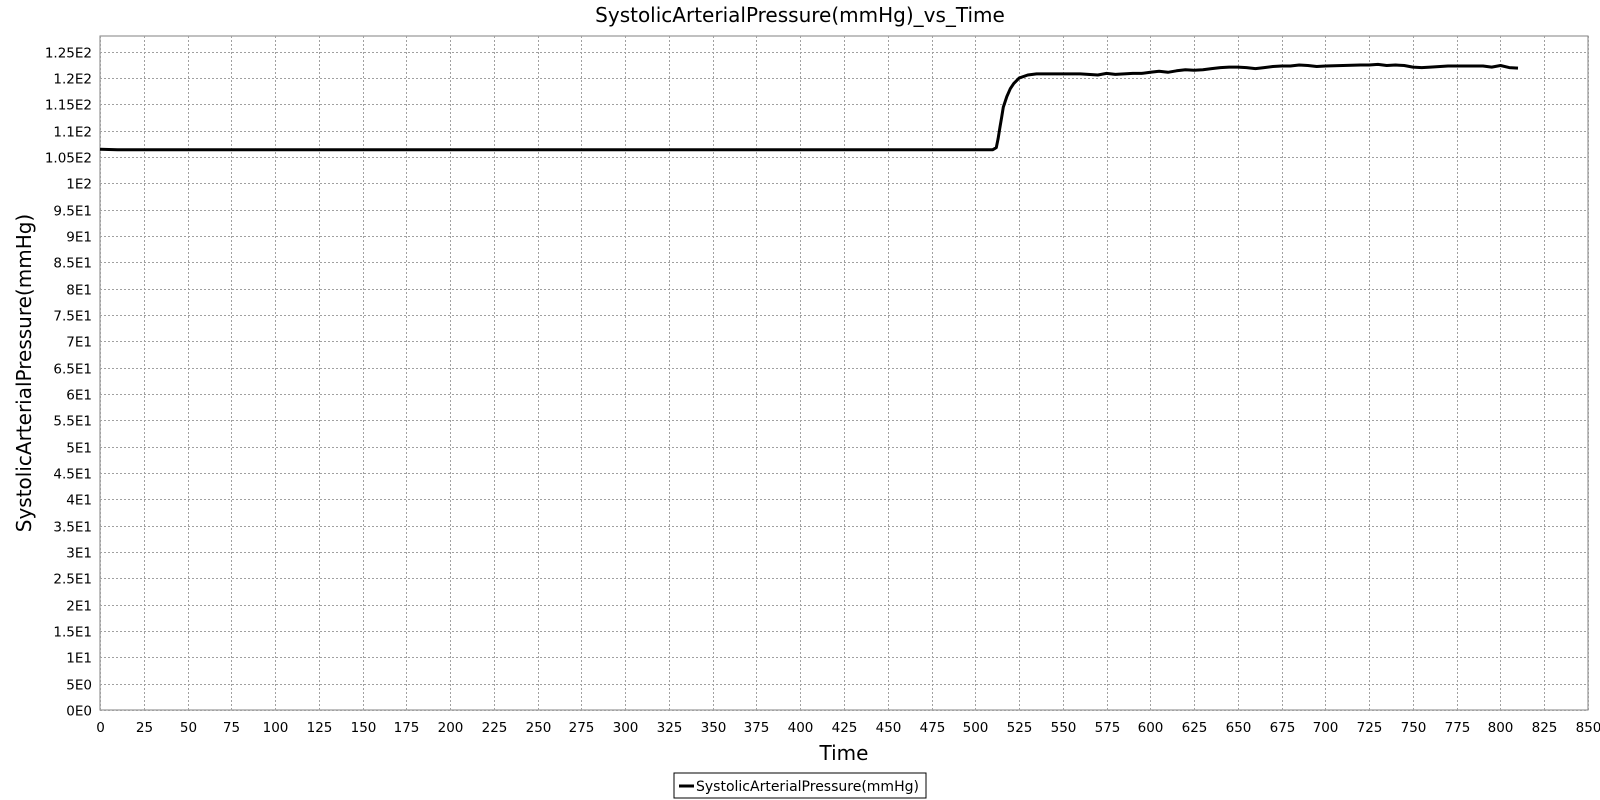  I want to click on x-tick-label: 450, so click(889, 728).